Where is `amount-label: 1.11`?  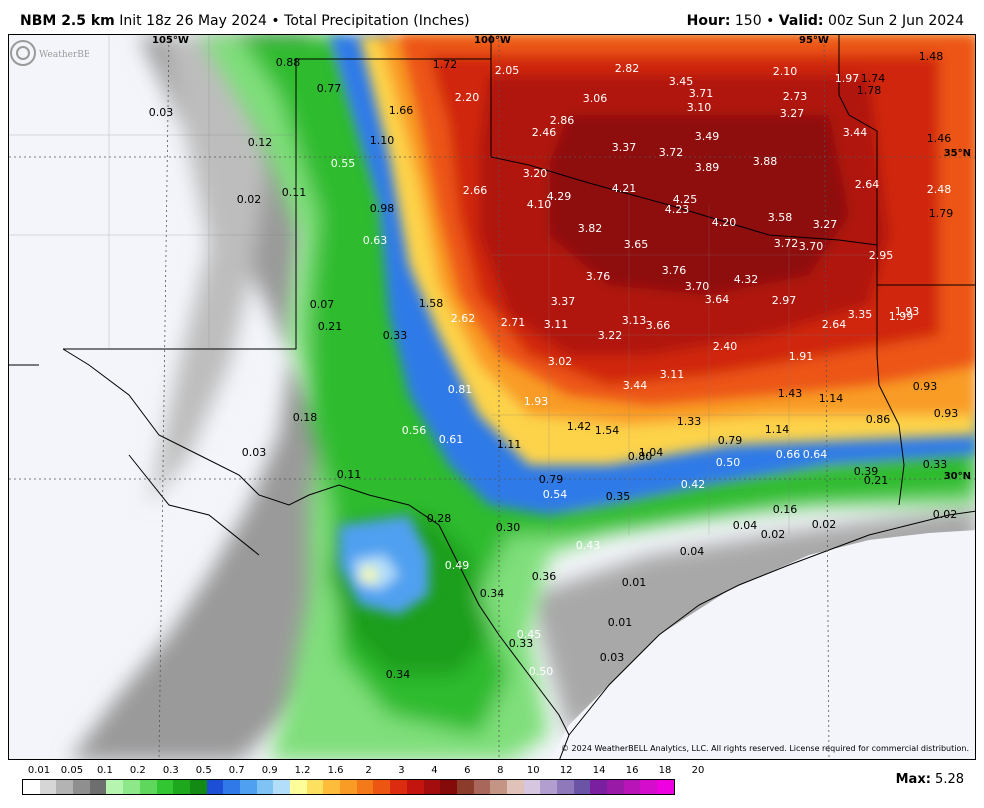
amount-label: 1.11 is located at coordinates (509, 444).